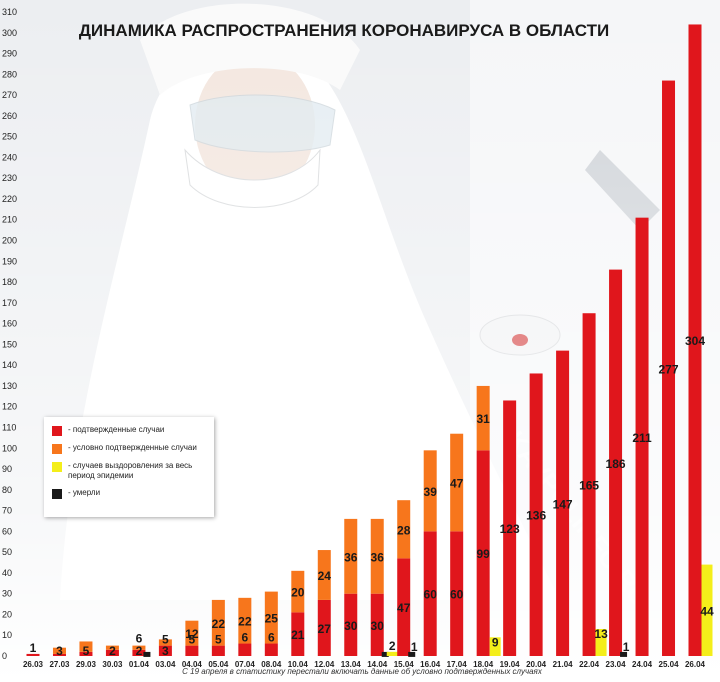 This screenshot has width=720, height=682. I want to click on data-label-confirmed: 304, so click(695, 341).